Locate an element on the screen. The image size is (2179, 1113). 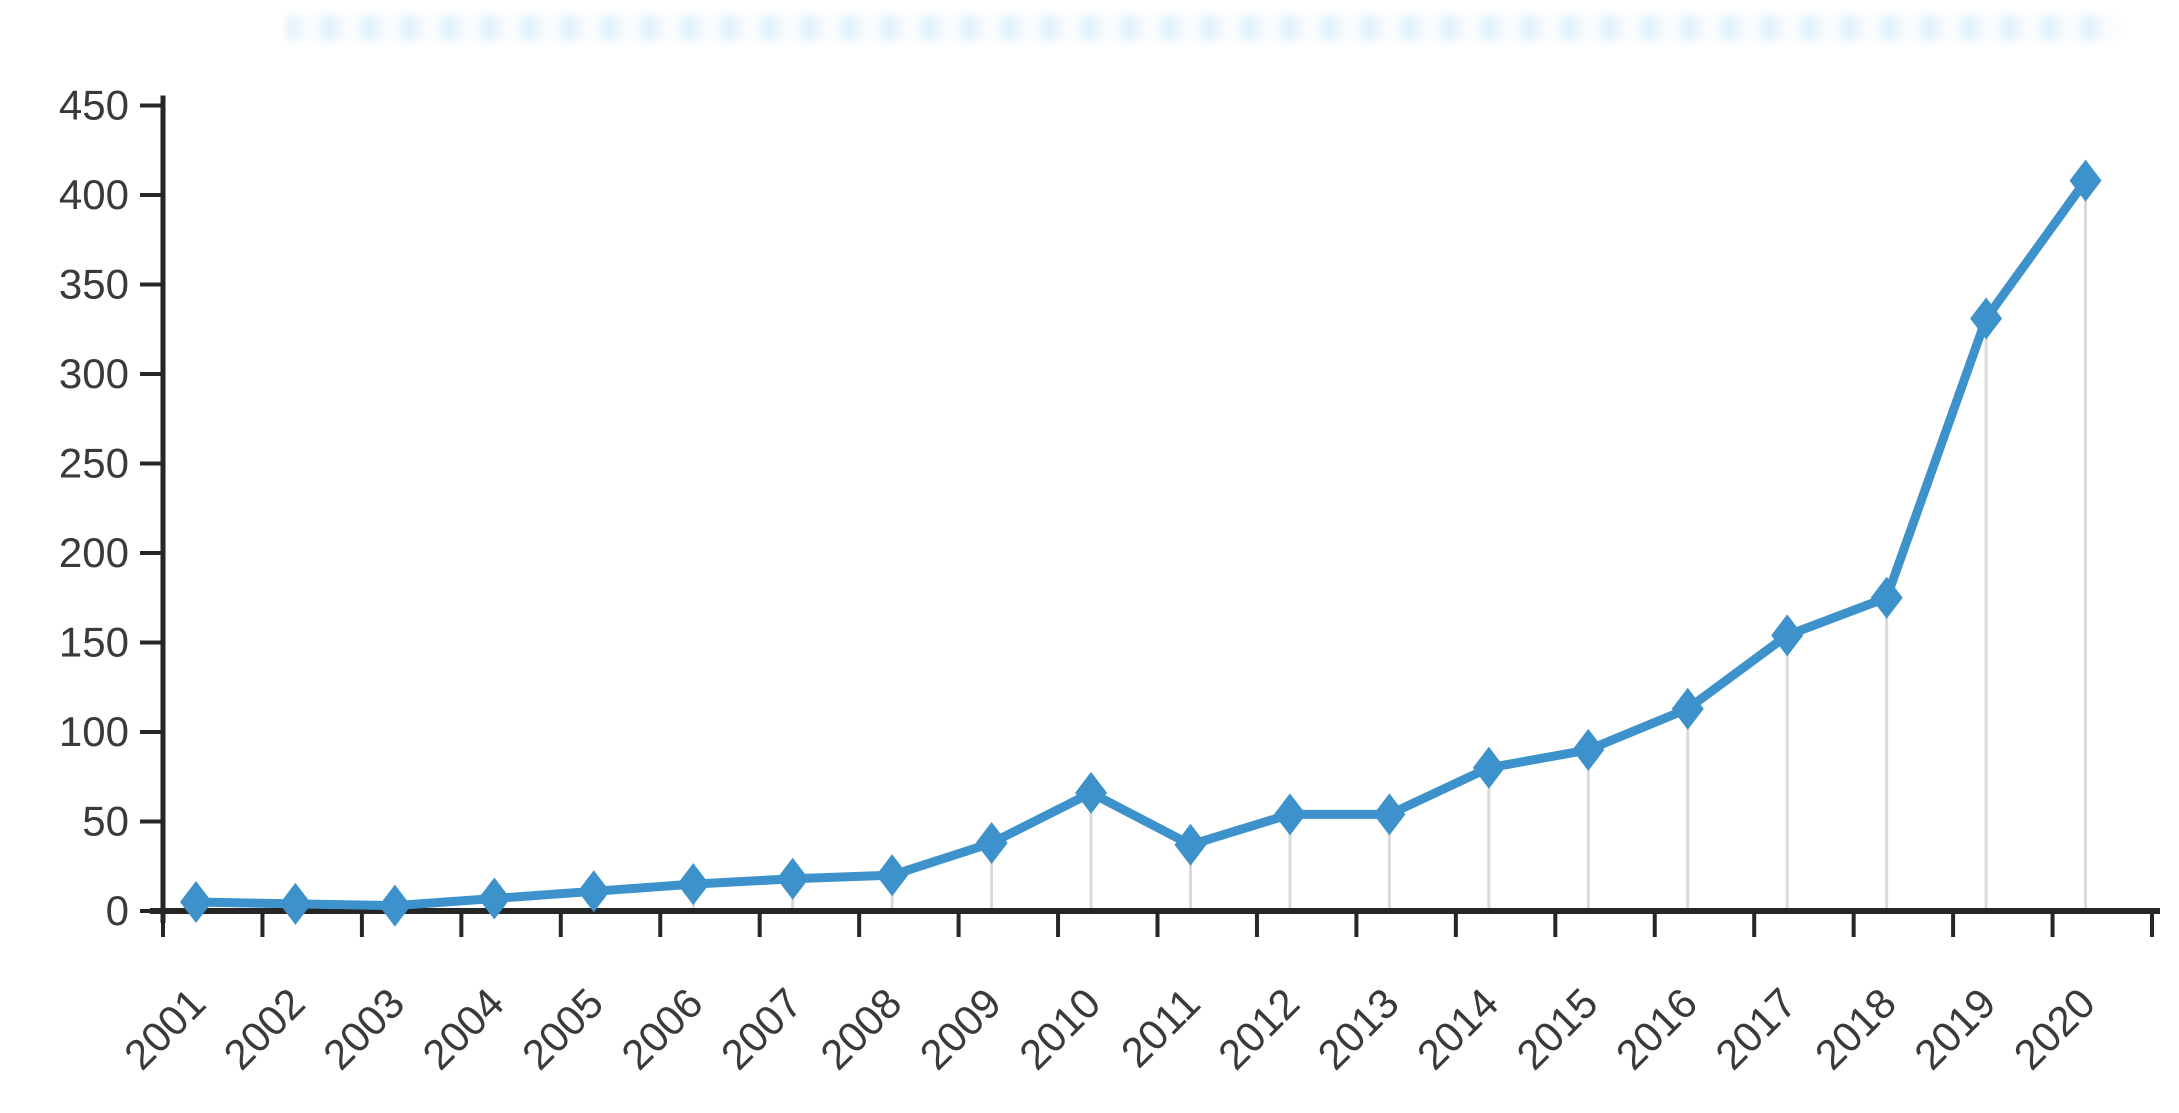
x-axis-label: 2013 is located at coordinates (1357, 1028).